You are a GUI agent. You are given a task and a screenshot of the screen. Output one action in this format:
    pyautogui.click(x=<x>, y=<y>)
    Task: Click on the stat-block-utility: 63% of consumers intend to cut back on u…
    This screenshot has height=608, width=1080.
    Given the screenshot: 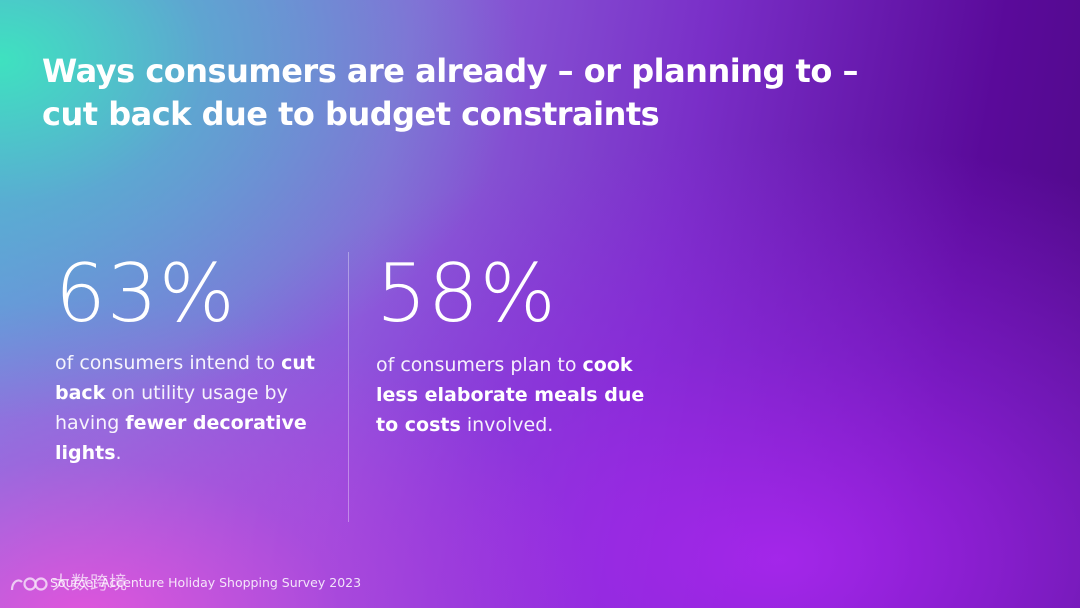 What is the action you would take?
    pyautogui.click(x=190, y=358)
    